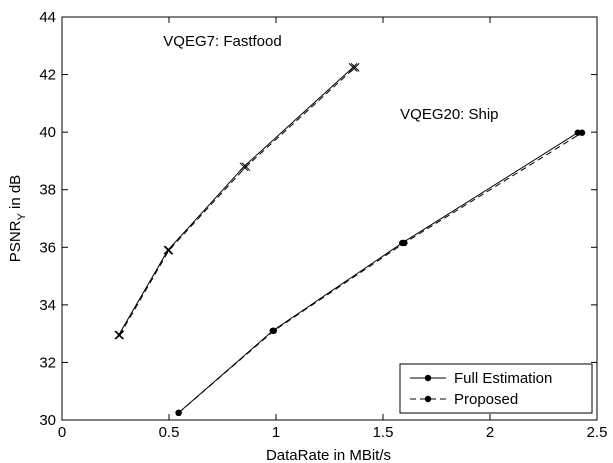 The width and height of the screenshot is (613, 463). Describe the element at coordinates (62, 432) in the screenshot. I see `x-tick-label: 0` at that location.